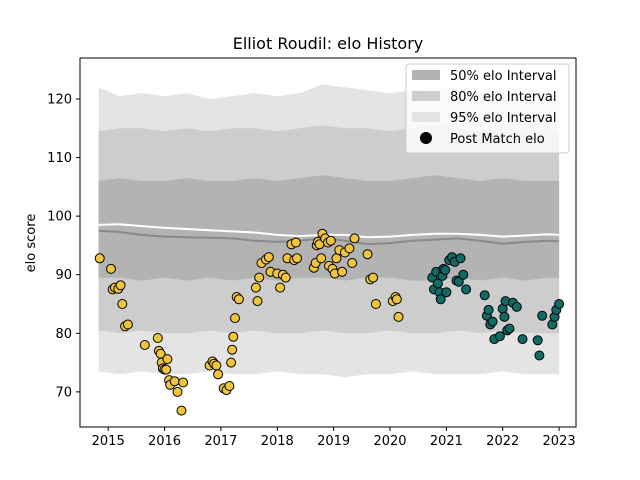 The width and height of the screenshot is (640, 480). What do you see at coordinates (446, 441) in the screenshot?
I see `x-tick-label: 2021` at bounding box center [446, 441].